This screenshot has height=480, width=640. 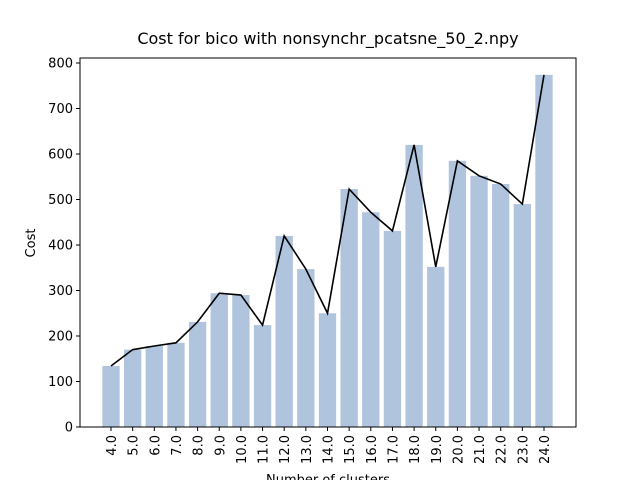 I want to click on y-tick-label: 200, so click(x=60, y=337).